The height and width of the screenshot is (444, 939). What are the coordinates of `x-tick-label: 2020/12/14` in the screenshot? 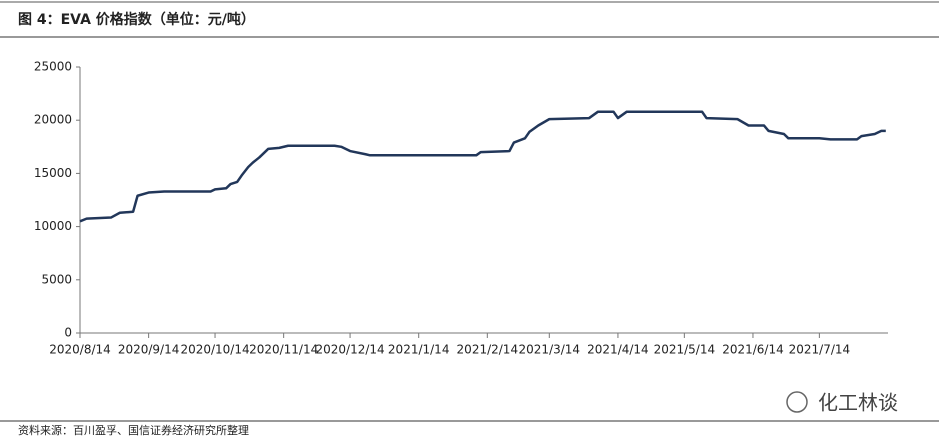 It's located at (349, 350).